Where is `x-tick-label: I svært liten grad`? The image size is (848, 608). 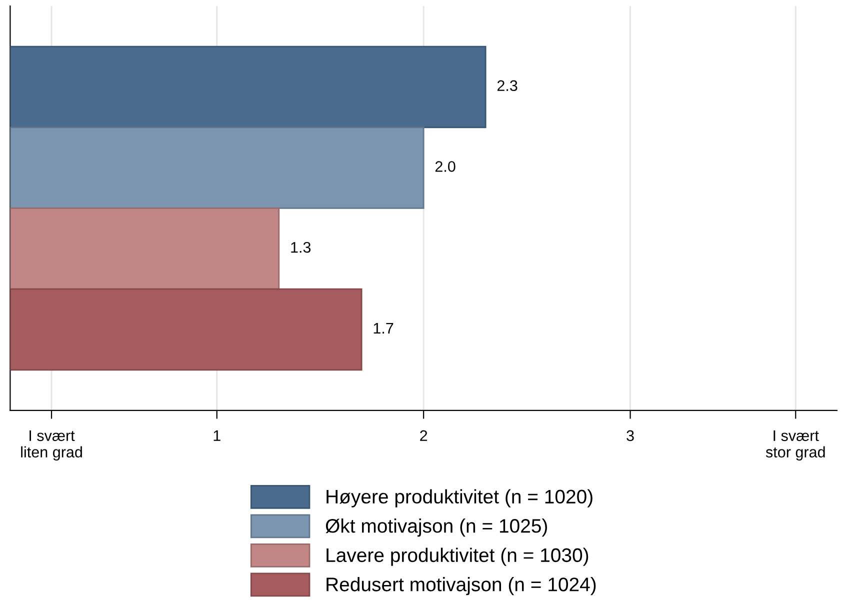 x-tick-label: I svært liten grad is located at coordinates (51, 445).